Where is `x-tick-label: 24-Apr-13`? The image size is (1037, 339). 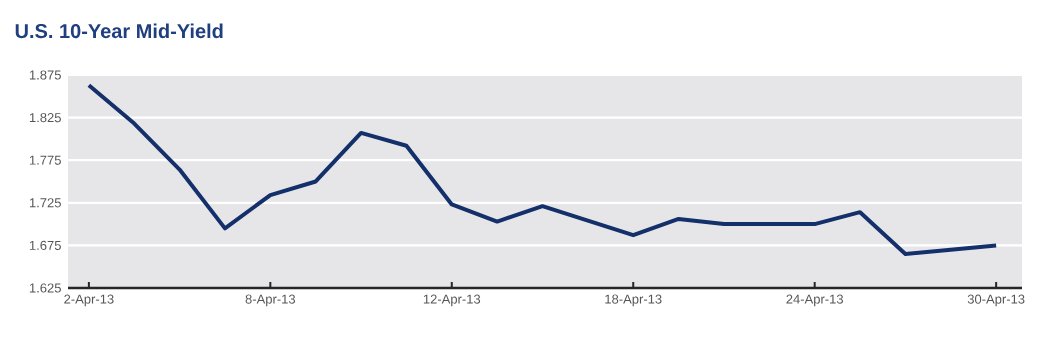
x-tick-label: 24-Apr-13 is located at coordinates (815, 300).